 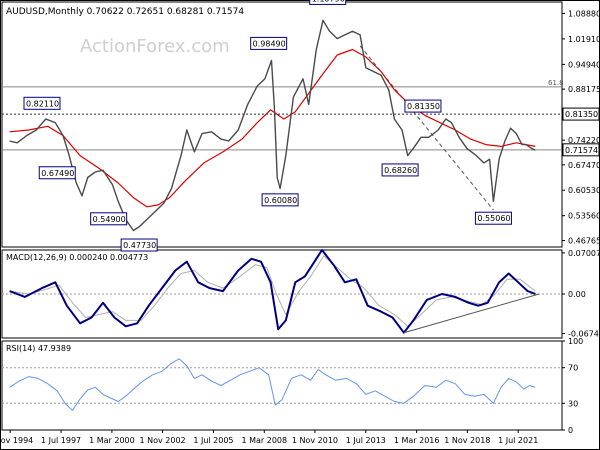 I want to click on price-annotation-label: 0.82110, so click(x=42, y=103).